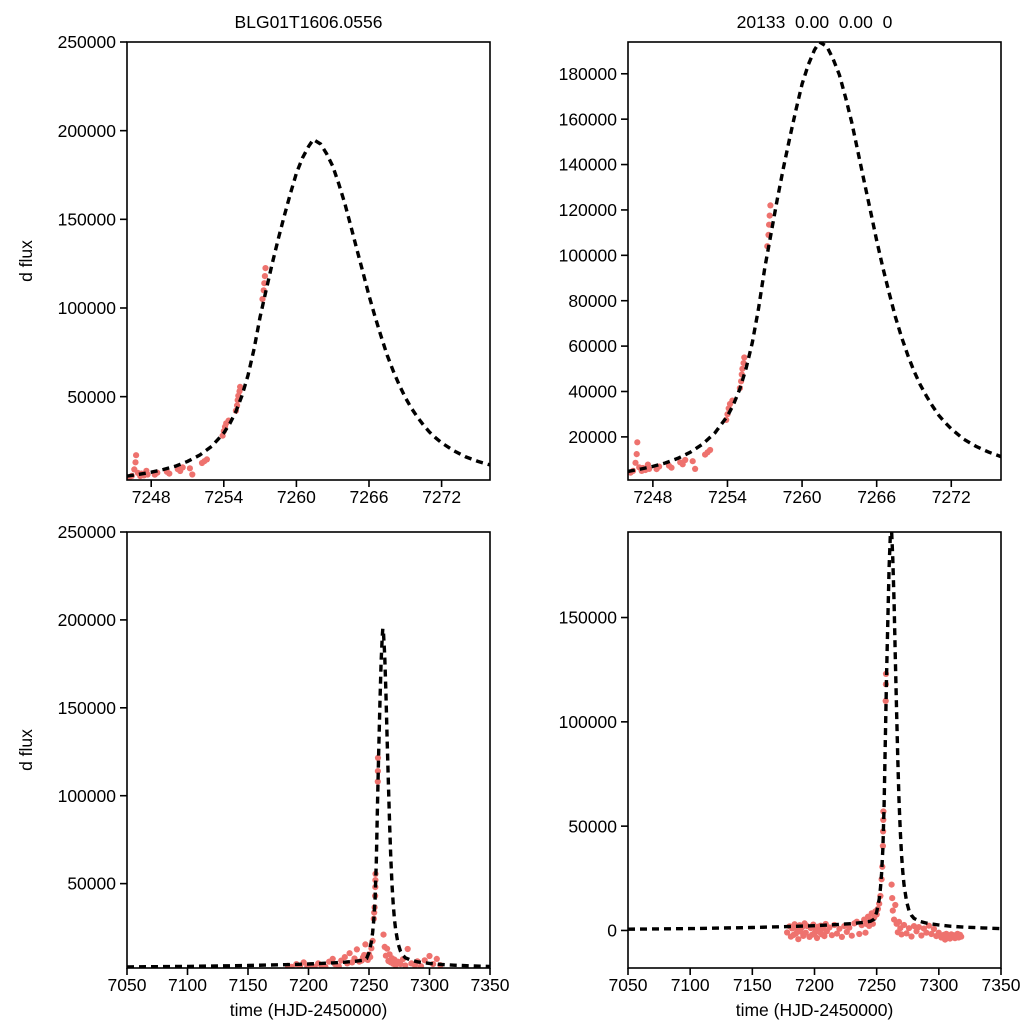 This screenshot has width=1024, height=1029. I want to click on y-axis: 0 50000 100000 150000, so click(593, 774).